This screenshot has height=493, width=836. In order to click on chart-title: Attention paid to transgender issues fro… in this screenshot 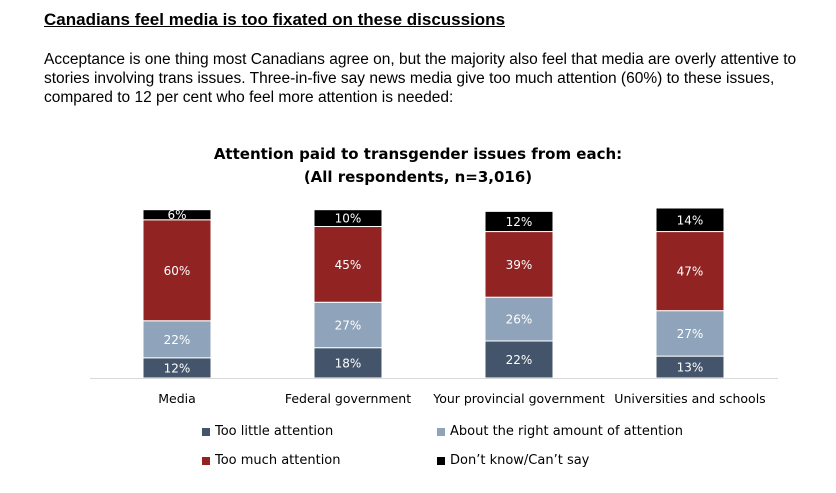, I will do `click(418, 154)`.